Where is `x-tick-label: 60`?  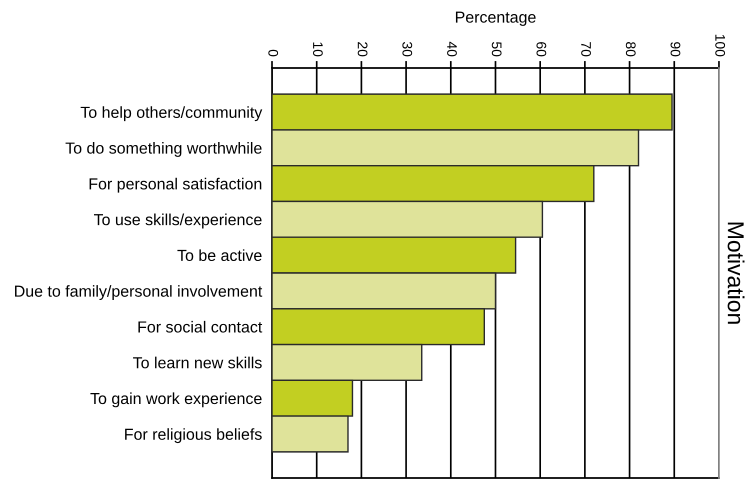
x-tick-label: 60 is located at coordinates (541, 49).